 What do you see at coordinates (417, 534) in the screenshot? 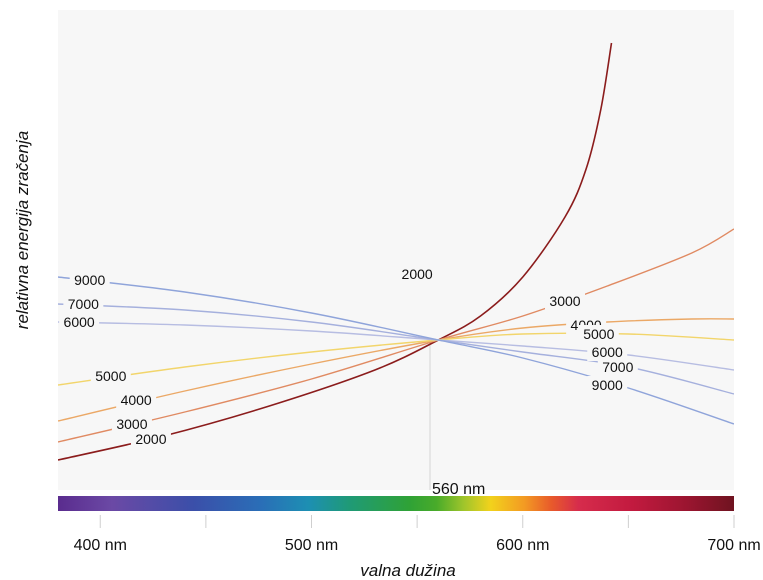
I see `x-tick-layer: 400 nm 500 nm 600 nm 700 nm` at bounding box center [417, 534].